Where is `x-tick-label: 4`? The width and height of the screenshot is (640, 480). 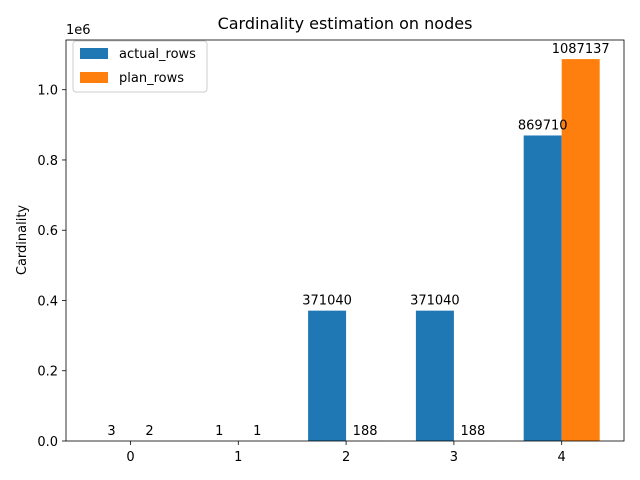
x-tick-label: 4 is located at coordinates (562, 457).